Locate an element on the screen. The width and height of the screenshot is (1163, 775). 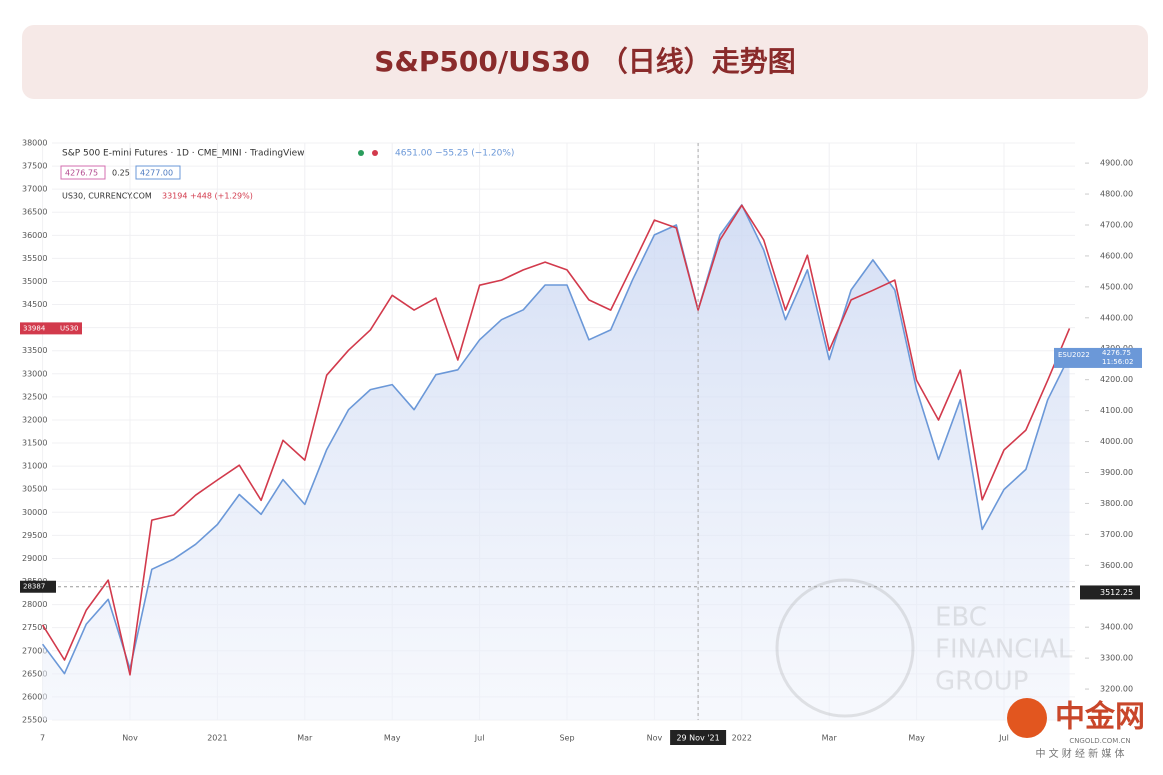
x-tick-label: Sep is located at coordinates (566, 738).